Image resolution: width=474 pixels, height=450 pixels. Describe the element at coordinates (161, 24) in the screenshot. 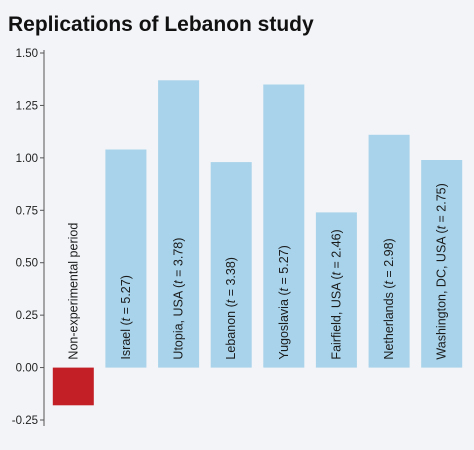

I see `chart-title: Replications of Lebanon study` at that location.